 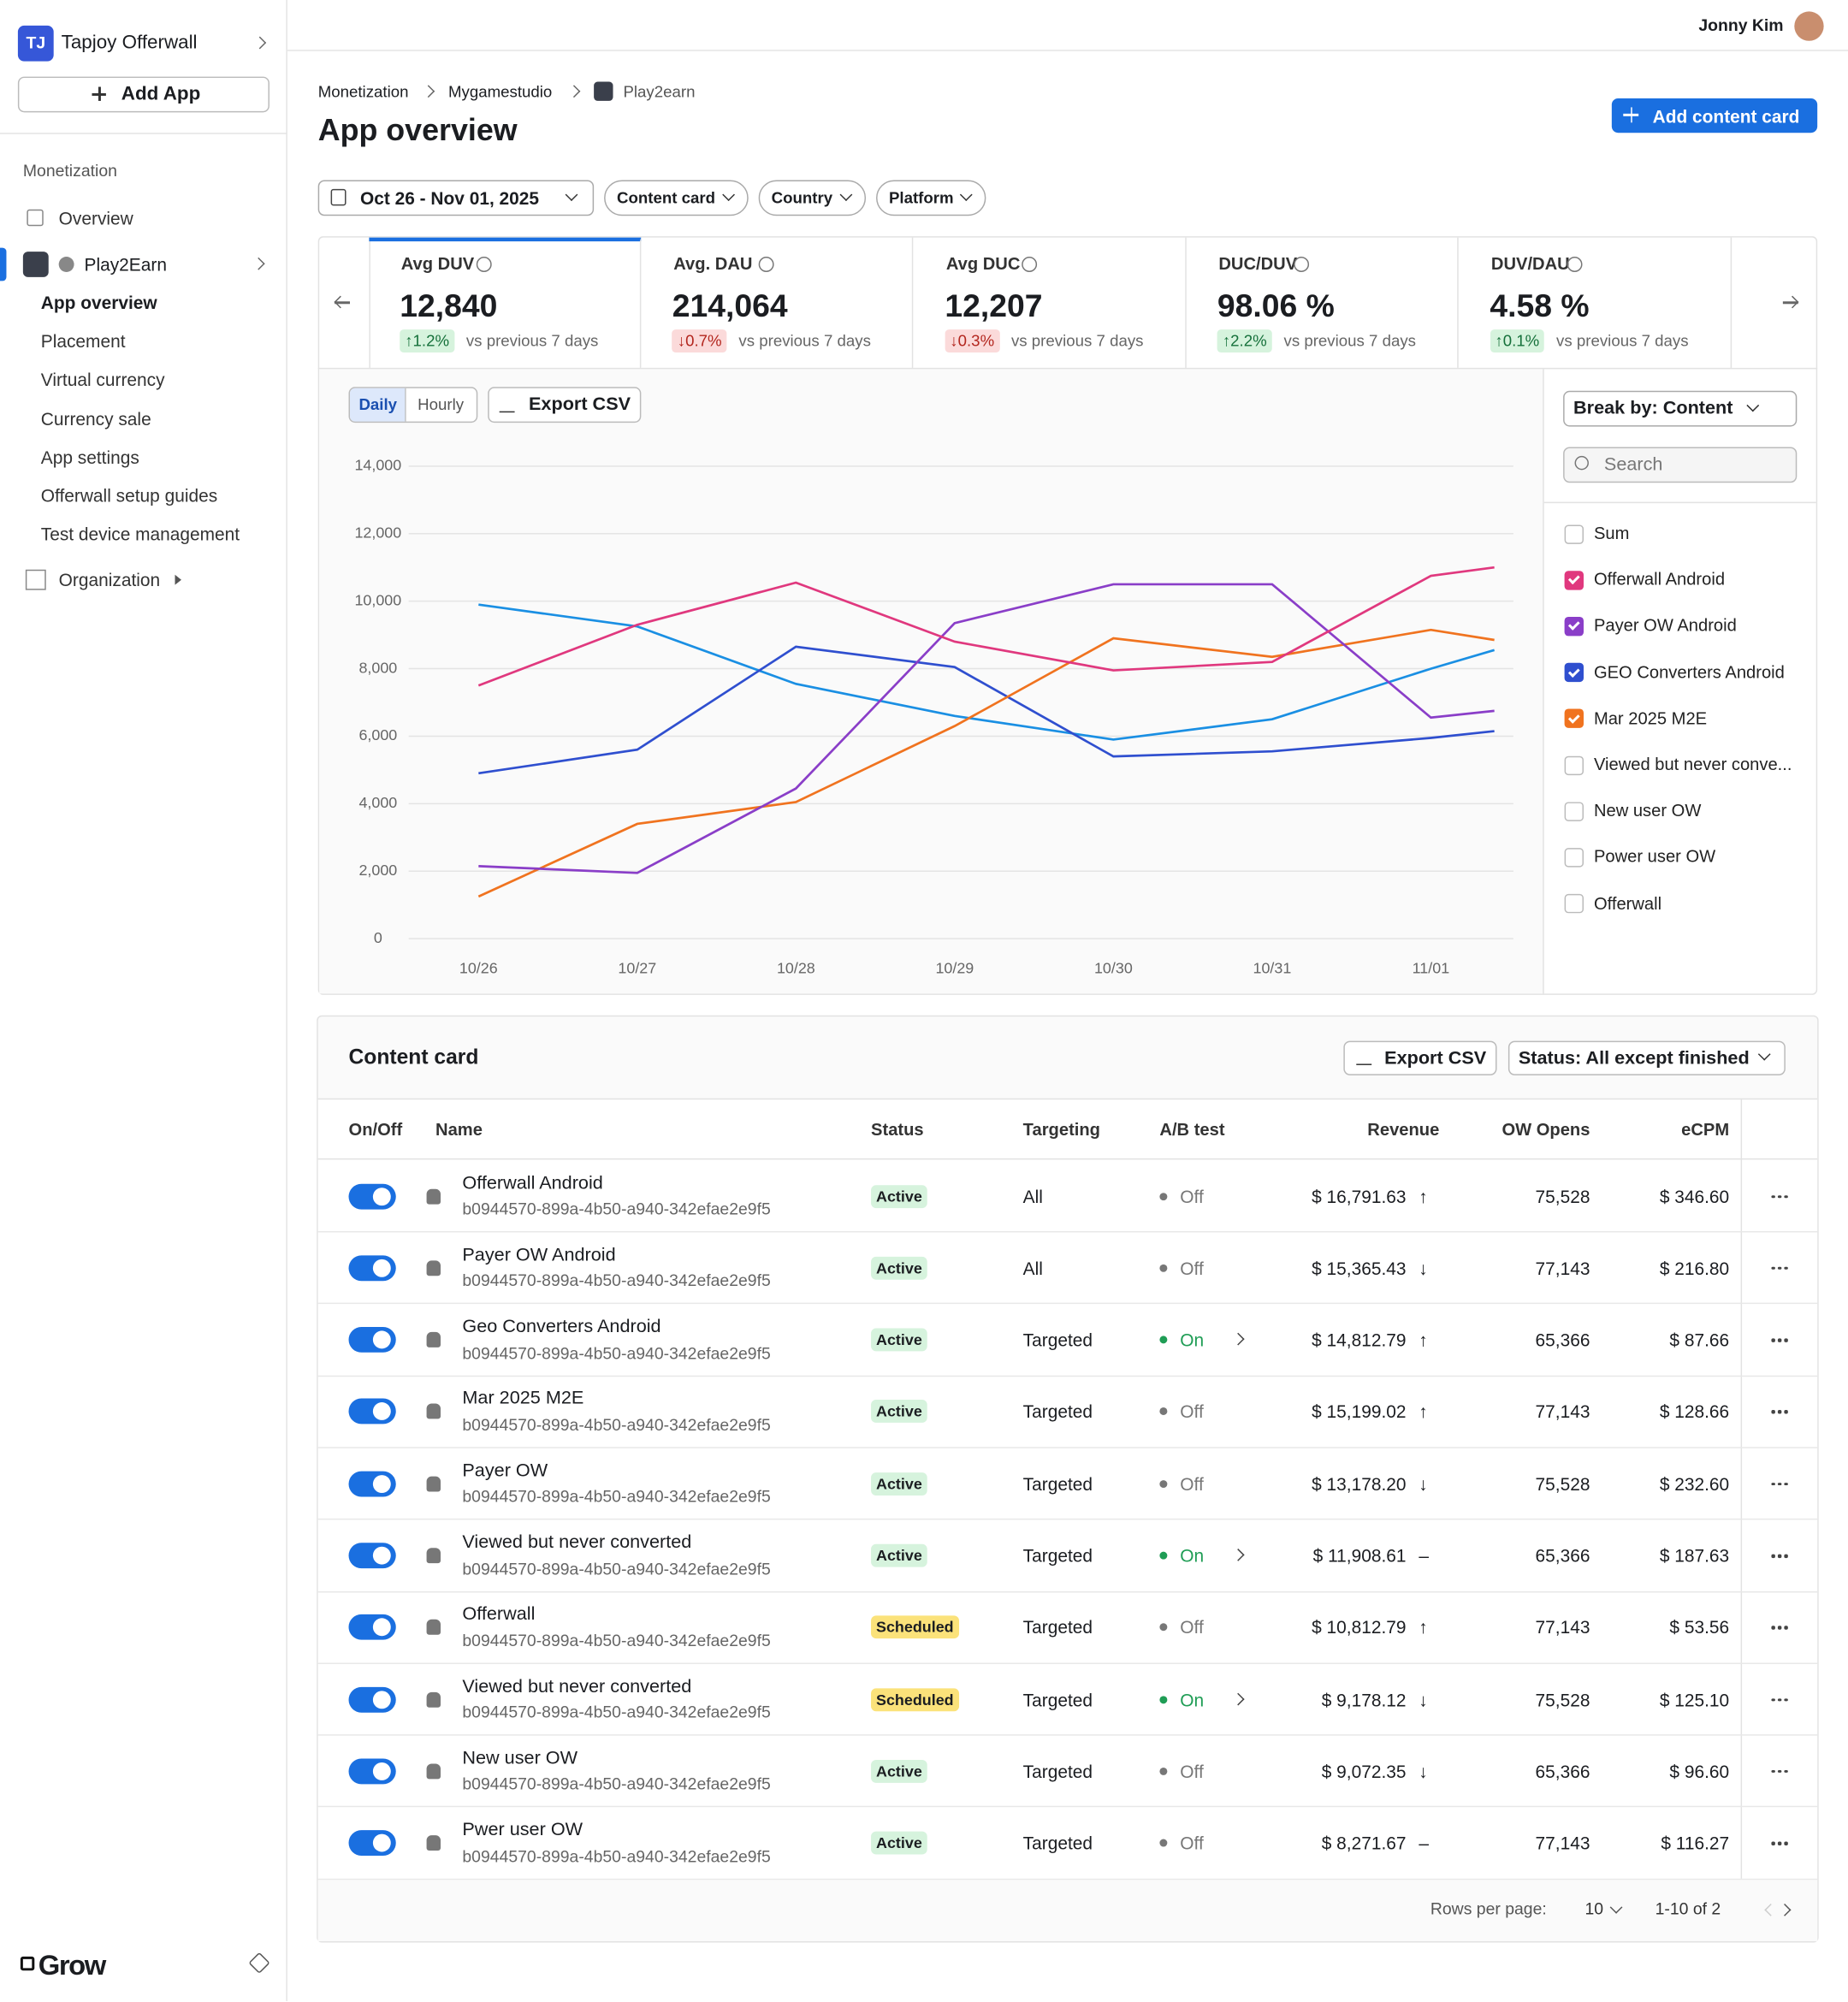 I want to click on nav-item: Test device management, so click(x=140, y=534).